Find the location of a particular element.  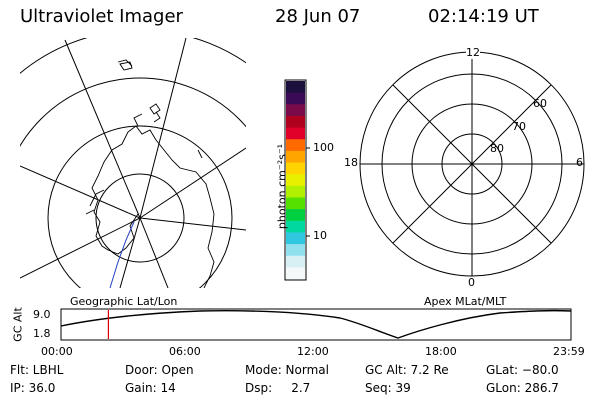

mlat-label-60: 60 is located at coordinates (540, 103).